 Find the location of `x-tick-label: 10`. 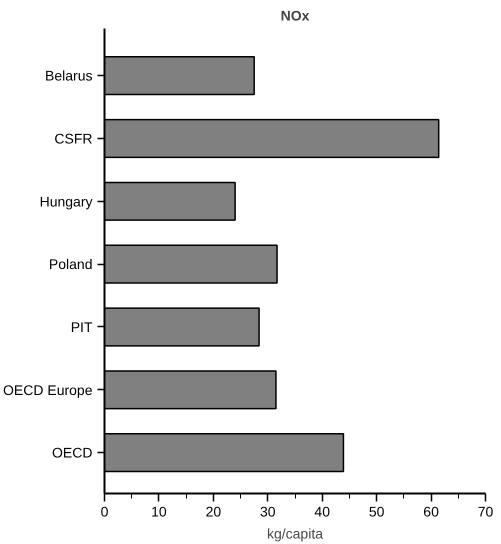

x-tick-label: 10 is located at coordinates (159, 512).